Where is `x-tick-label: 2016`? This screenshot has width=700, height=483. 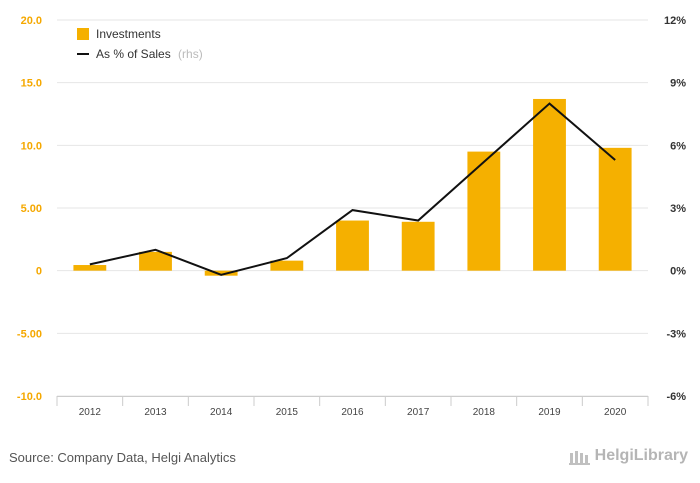
x-tick-label: 2016 is located at coordinates (352, 412).